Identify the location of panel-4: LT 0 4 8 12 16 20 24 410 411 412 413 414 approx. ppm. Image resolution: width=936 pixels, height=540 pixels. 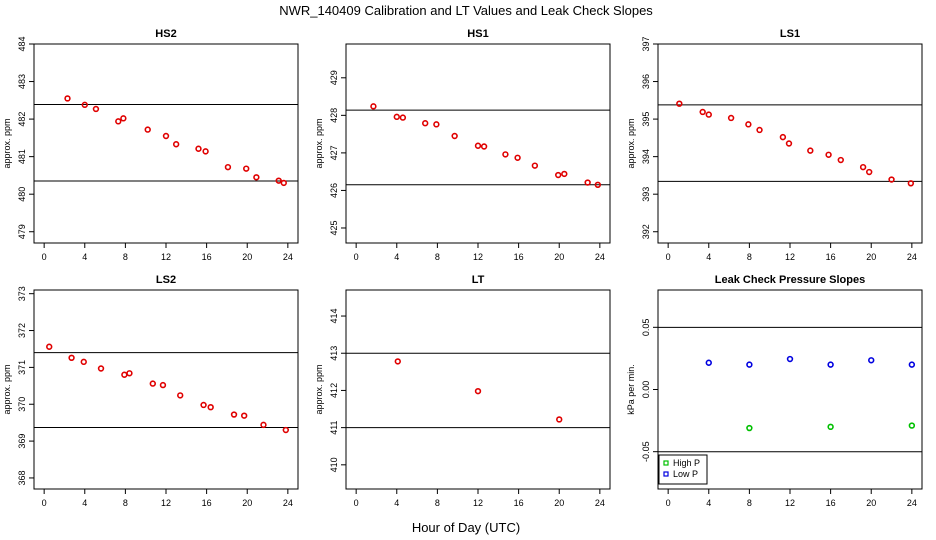
(462, 391).